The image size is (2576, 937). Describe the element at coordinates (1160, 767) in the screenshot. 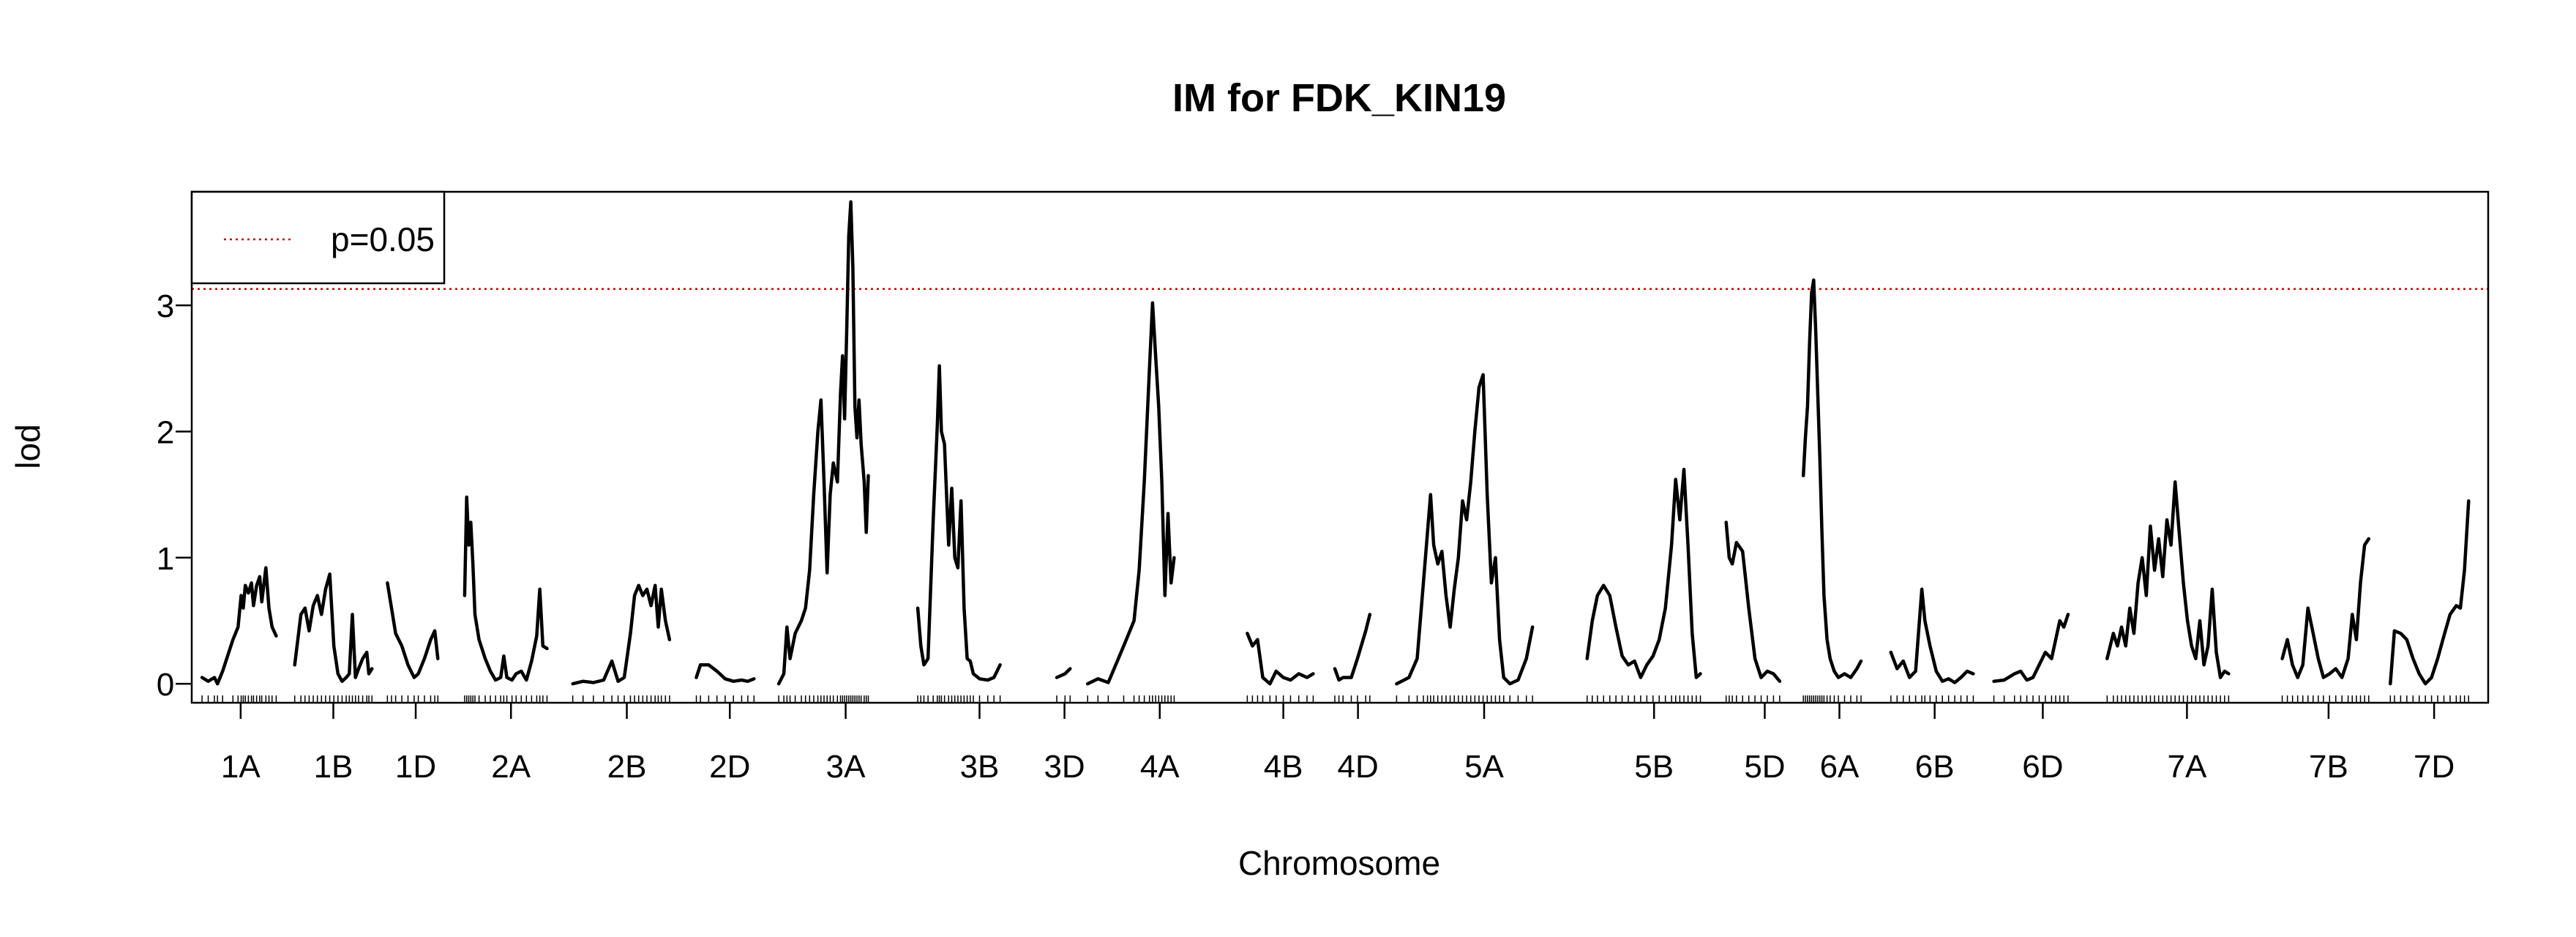

I see `x-tick-label: 4A` at that location.